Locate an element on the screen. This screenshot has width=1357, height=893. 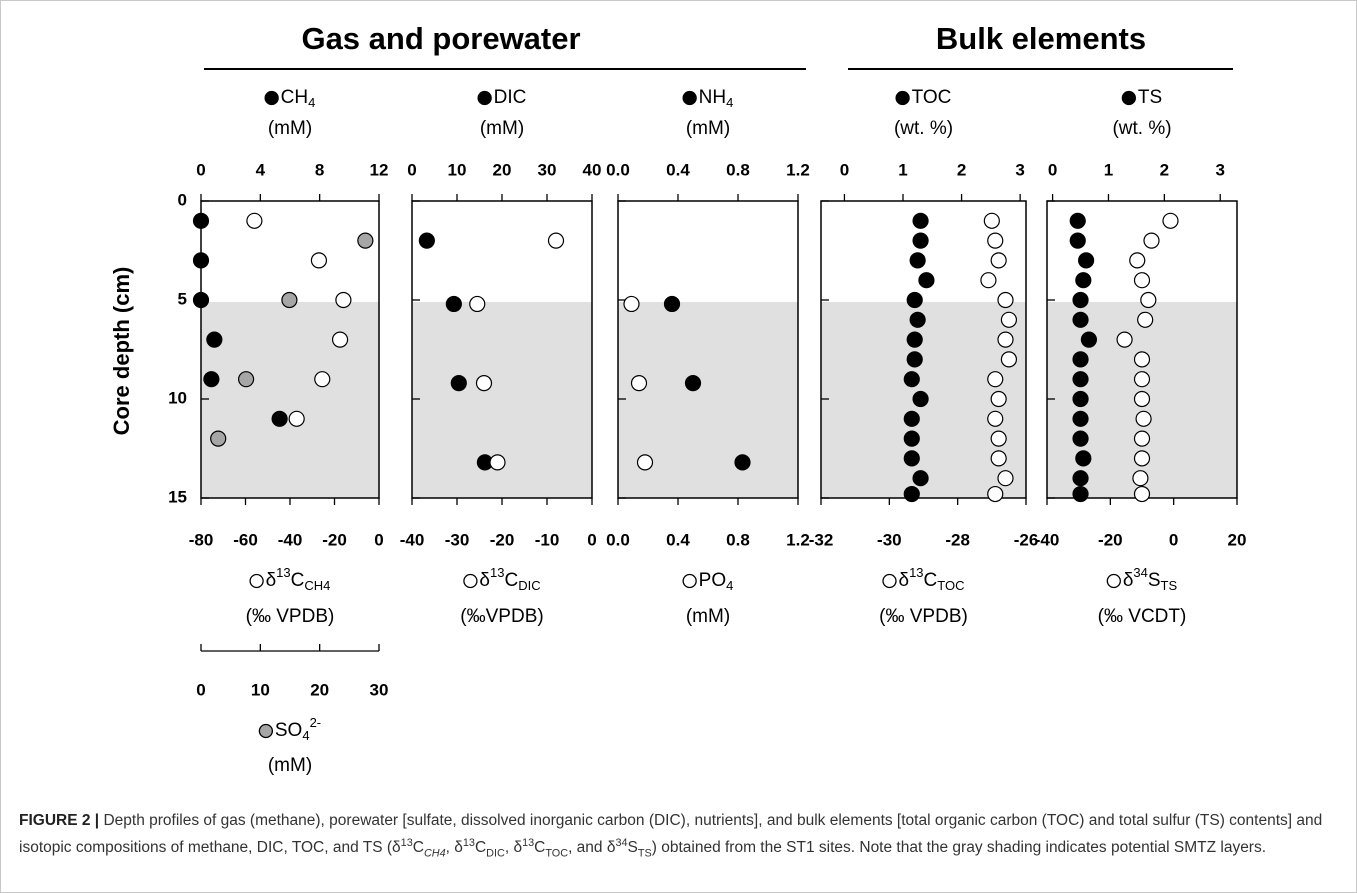
x-tick-label: -32 is located at coordinates (821, 539).